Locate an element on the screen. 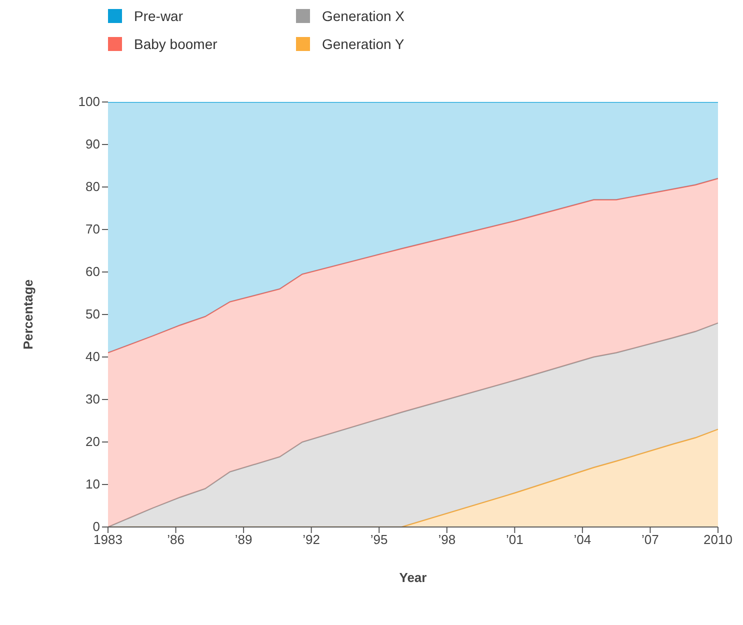  y-tick-label: 20 is located at coordinates (93, 441).